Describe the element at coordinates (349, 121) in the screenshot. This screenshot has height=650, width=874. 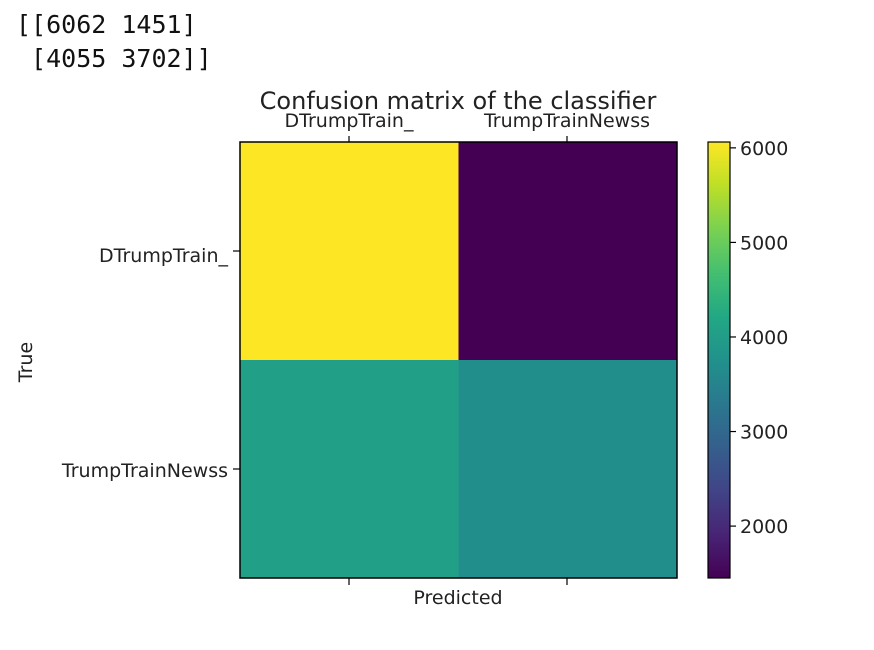
I see `x-tick-label-dtrumptrain: DTrumpTrain_` at that location.